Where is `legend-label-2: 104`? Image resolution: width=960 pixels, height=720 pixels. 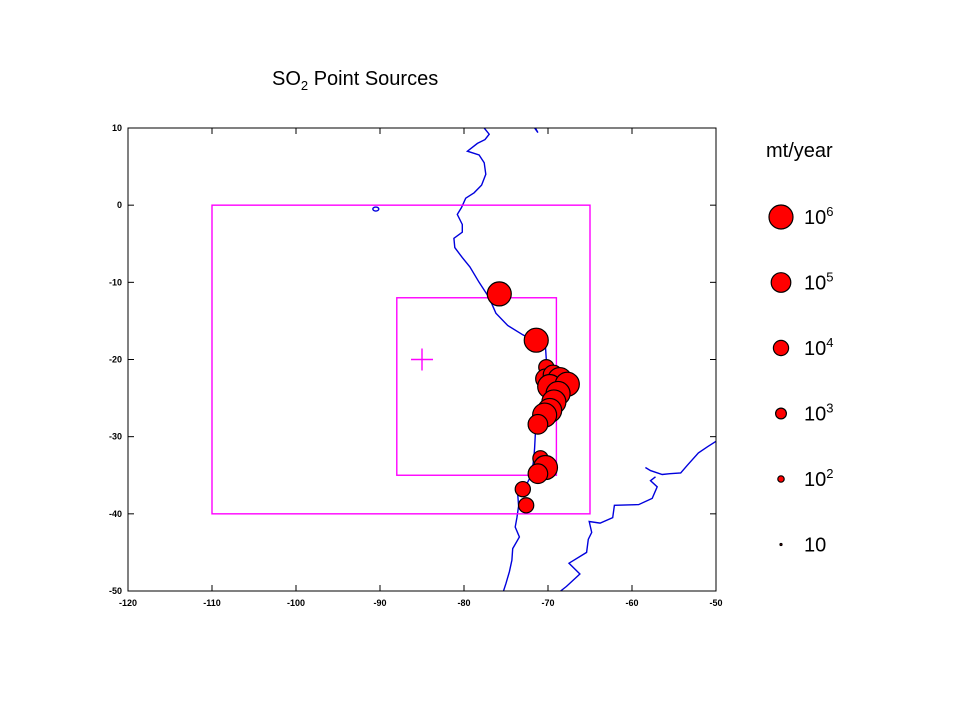
legend-label-2: 104 is located at coordinates (818, 347).